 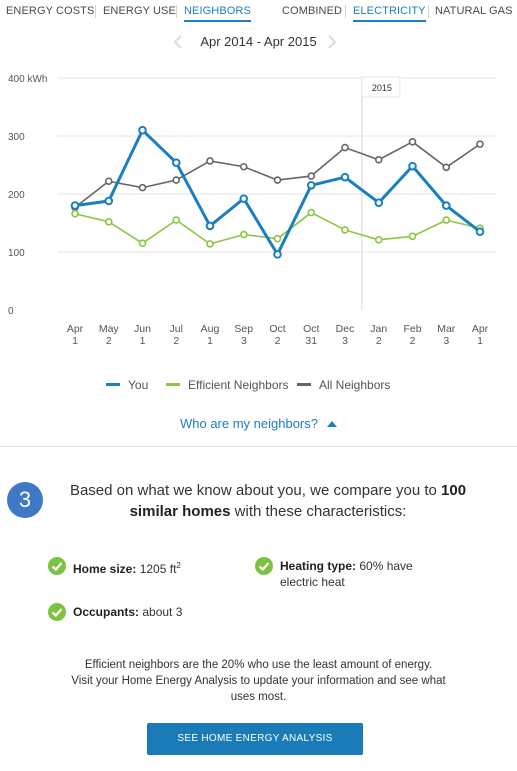 I want to click on legend-label-efficient: Efficient Neighbors, so click(x=238, y=385).